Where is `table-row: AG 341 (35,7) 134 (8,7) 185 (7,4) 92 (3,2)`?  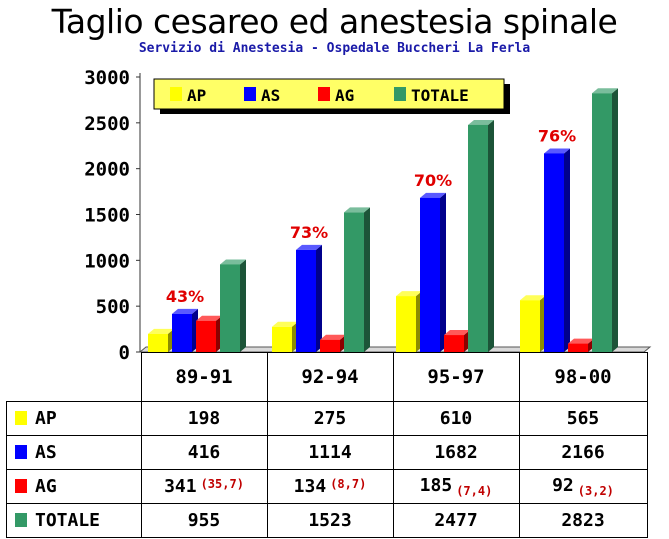 table-row: AG 341 (35,7) 134 (8,7) 185 (7,4) 92 (3,2) is located at coordinates (327, 486).